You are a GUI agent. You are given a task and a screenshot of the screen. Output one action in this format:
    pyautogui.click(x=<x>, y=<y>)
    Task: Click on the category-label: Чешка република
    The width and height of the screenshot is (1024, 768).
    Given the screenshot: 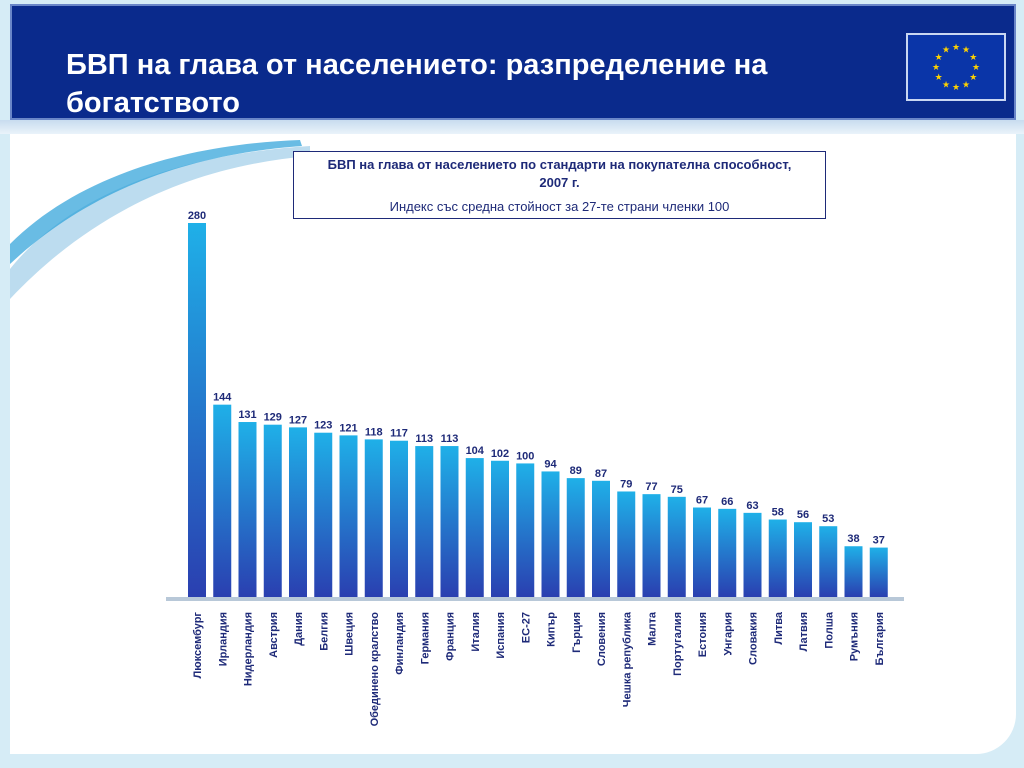 What is the action you would take?
    pyautogui.click(x=627, y=659)
    